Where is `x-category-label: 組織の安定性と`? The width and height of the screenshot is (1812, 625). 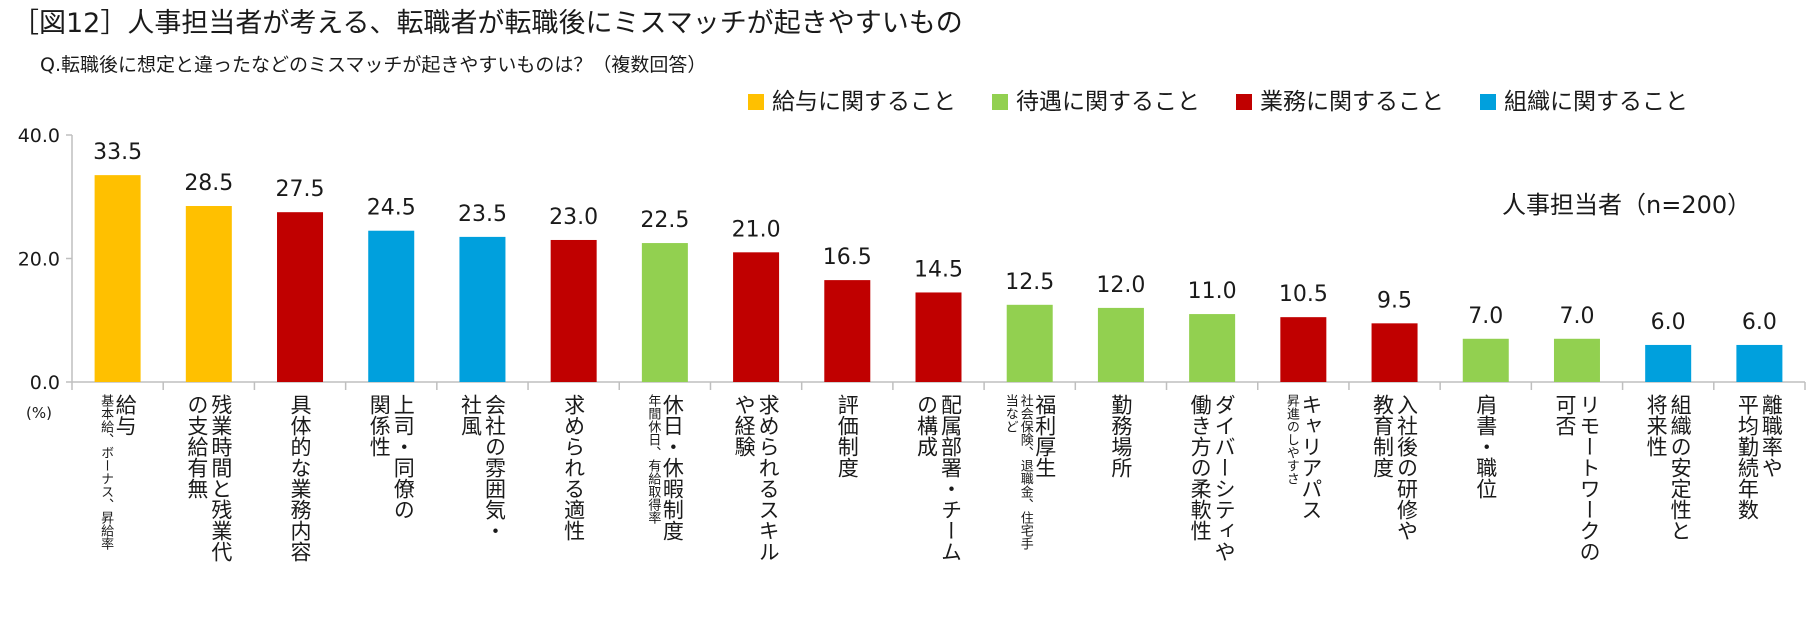 x-category-label: 組織の安定性と is located at coordinates (1680, 467).